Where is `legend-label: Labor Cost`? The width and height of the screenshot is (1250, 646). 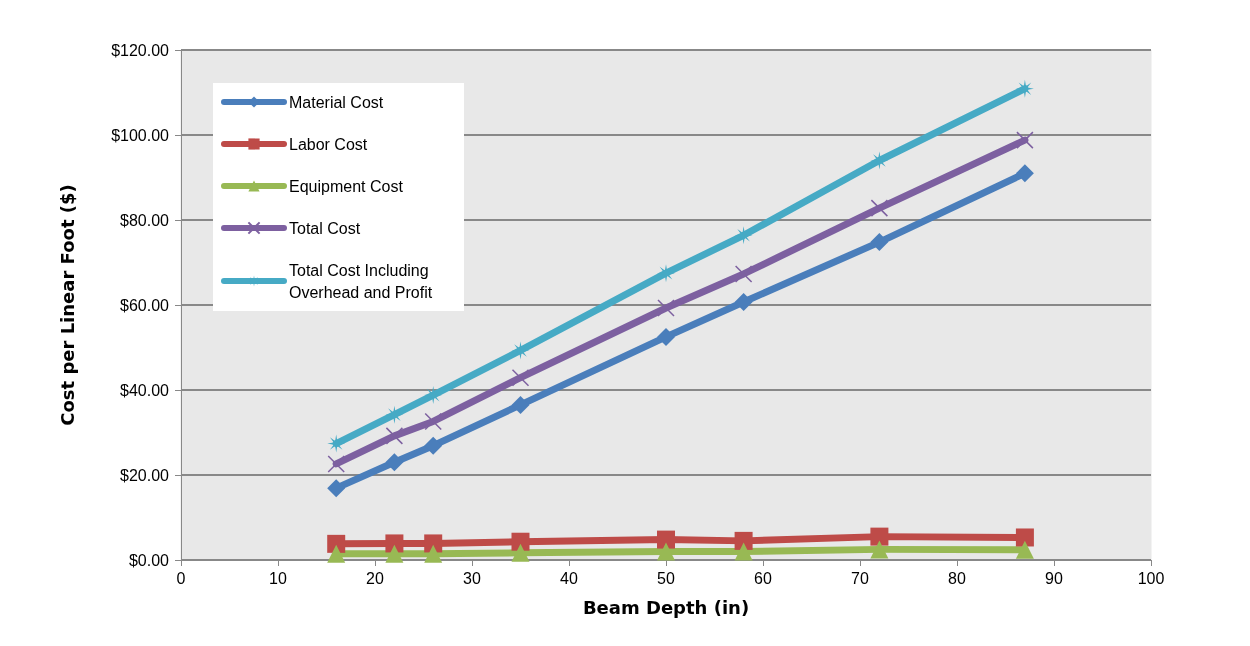
legend-label: Labor Cost is located at coordinates (328, 144).